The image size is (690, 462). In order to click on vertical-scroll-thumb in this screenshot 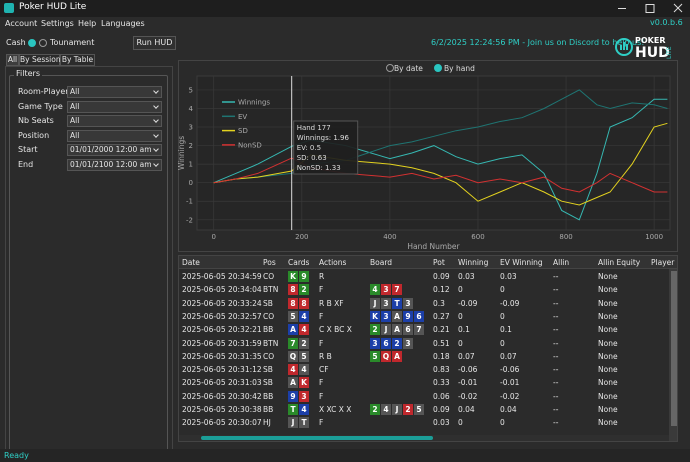, I will do `click(674, 348)`.